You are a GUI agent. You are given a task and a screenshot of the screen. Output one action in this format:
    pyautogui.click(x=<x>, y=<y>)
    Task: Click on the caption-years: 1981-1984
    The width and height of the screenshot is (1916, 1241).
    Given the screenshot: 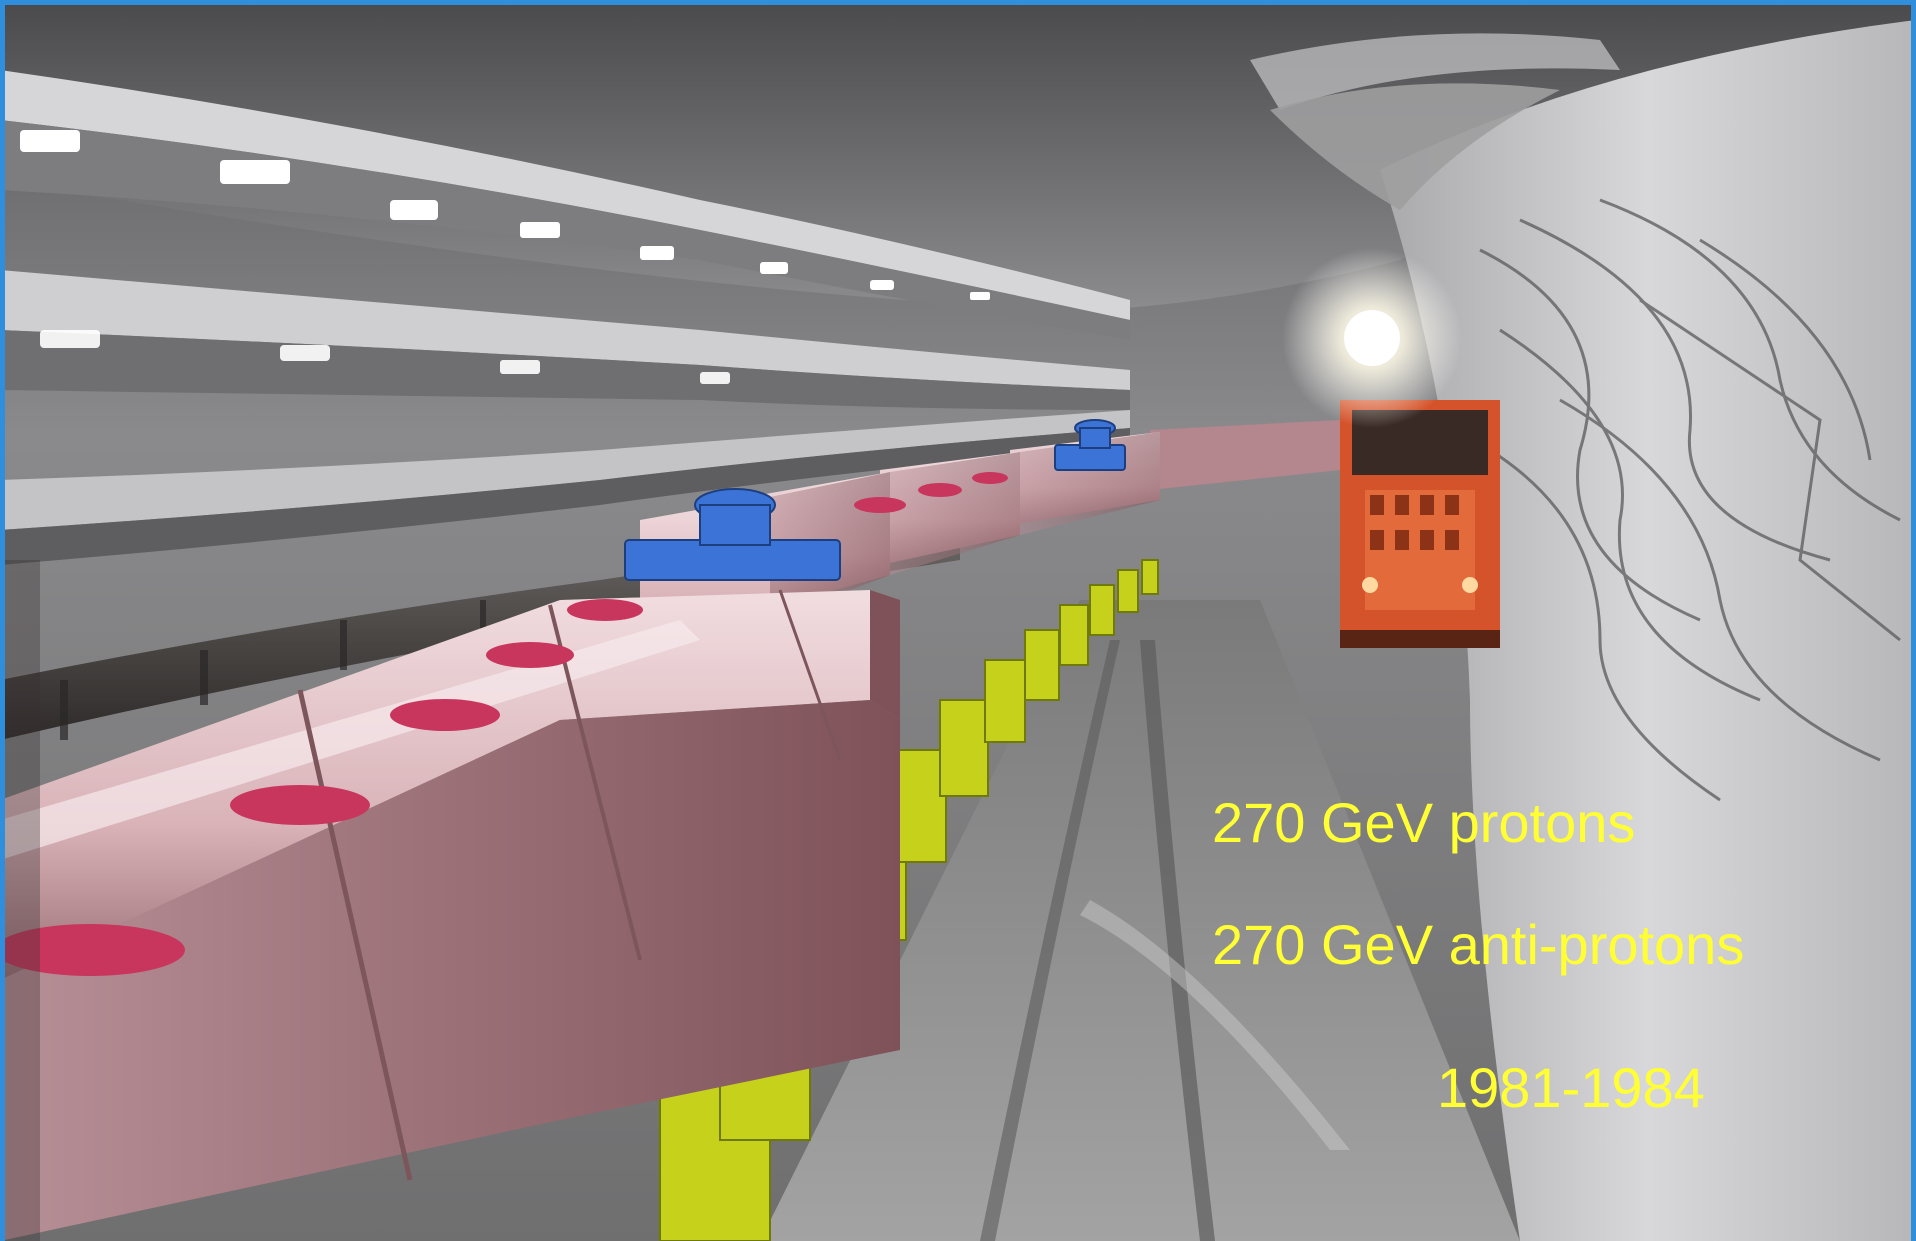 What is the action you would take?
    pyautogui.click(x=1571, y=1087)
    